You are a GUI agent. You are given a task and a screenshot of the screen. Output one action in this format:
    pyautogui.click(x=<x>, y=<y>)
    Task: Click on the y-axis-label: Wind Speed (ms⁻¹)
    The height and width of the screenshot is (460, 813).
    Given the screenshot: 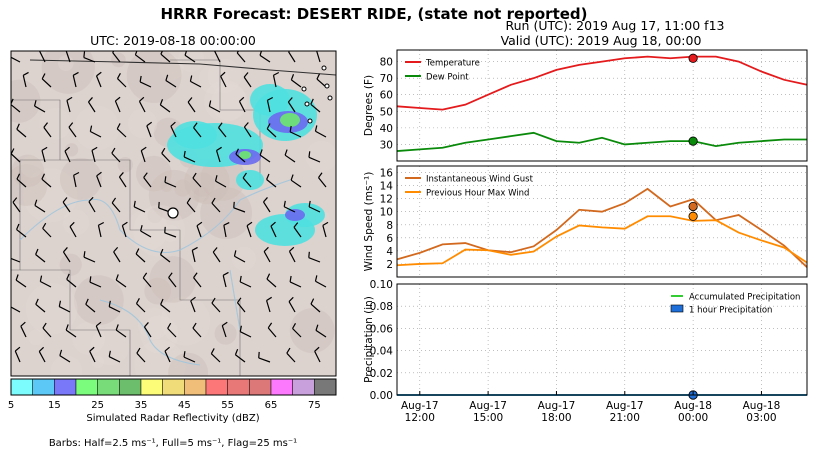 What is the action you would take?
    pyautogui.click(x=369, y=222)
    